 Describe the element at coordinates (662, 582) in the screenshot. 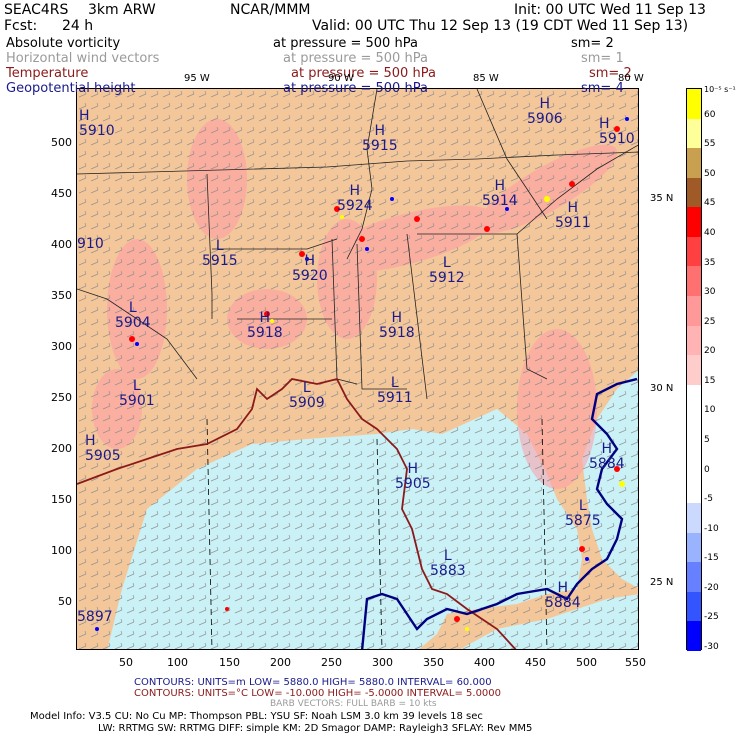

I see `latitude-label: 25 N` at that location.